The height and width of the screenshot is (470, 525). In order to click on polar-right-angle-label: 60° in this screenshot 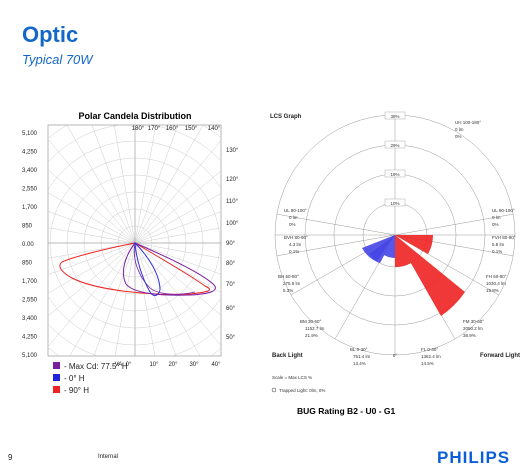, I will do `click(231, 309)`.